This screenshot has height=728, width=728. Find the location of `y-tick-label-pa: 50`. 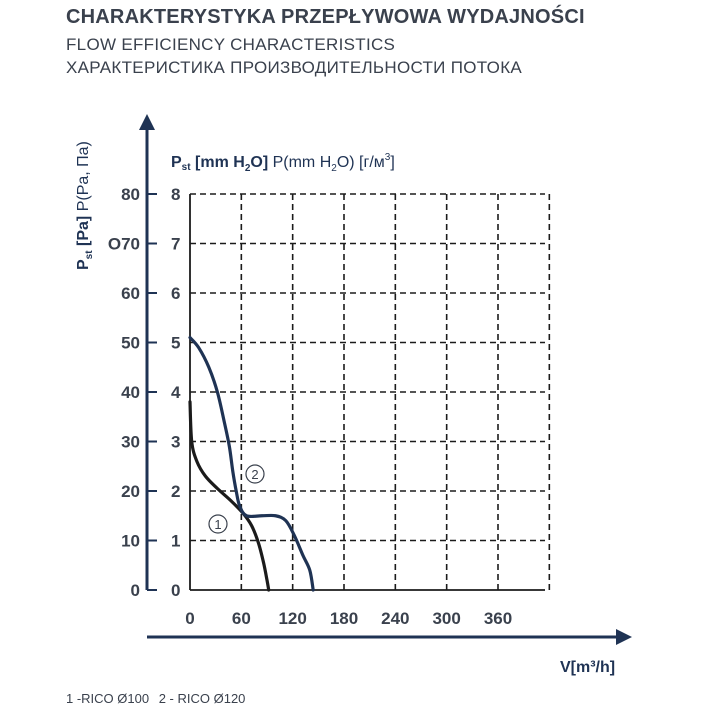

y-tick-label-pa: 50 is located at coordinates (130, 343).